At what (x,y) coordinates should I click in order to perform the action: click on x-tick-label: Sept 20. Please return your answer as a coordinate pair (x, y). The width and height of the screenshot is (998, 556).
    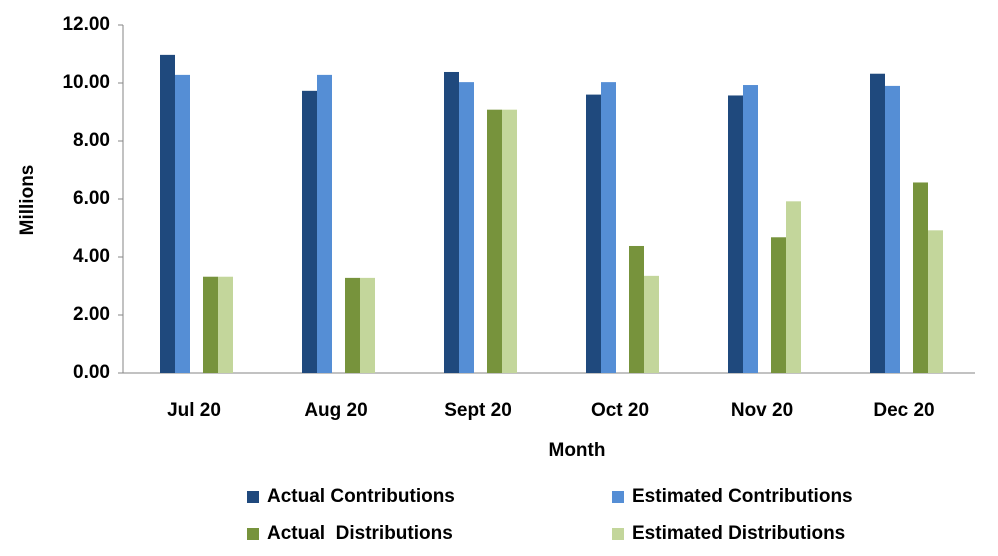
    Looking at the image, I should click on (478, 410).